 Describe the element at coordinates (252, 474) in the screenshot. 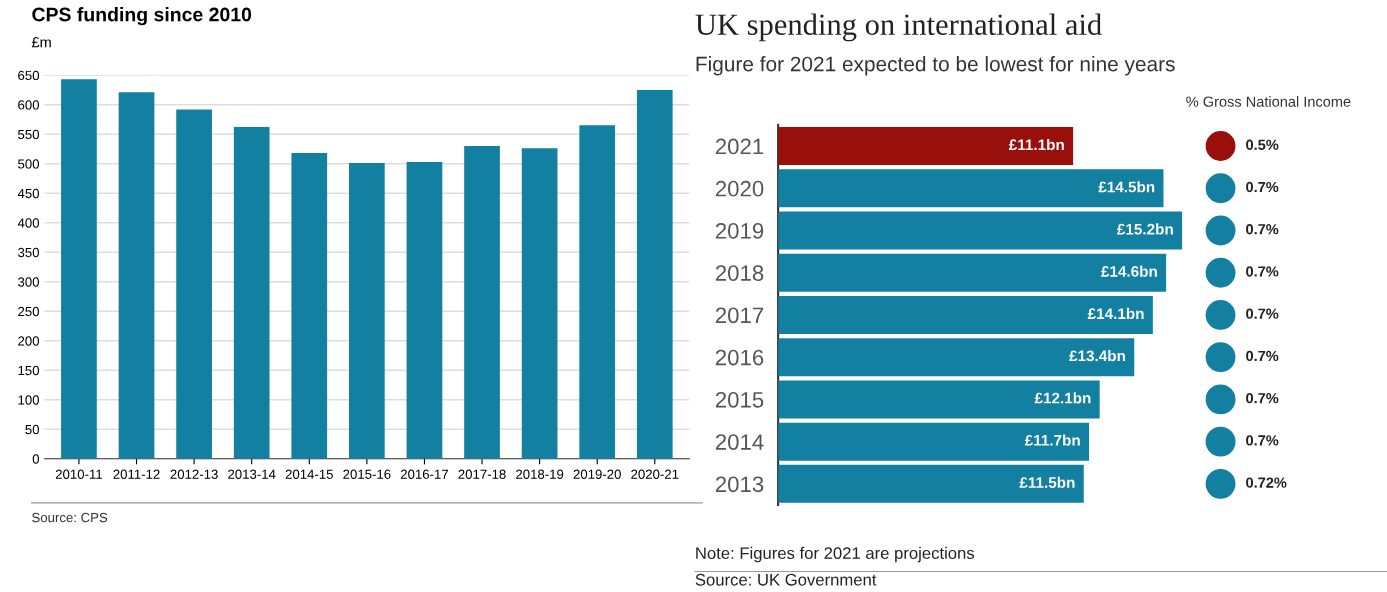

I see `x-tick-label: 2013-14` at that location.